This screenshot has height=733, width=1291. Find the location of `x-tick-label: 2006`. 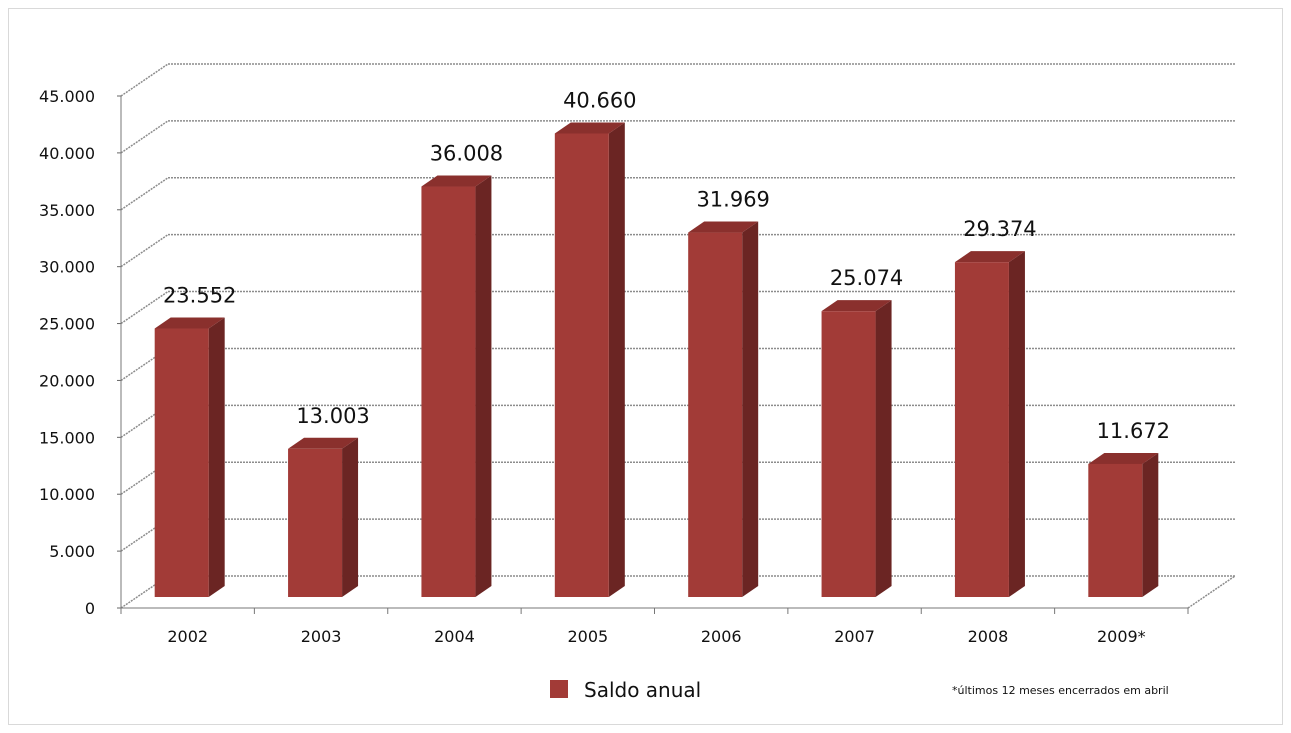

x-tick-label: 2006 is located at coordinates (721, 636).